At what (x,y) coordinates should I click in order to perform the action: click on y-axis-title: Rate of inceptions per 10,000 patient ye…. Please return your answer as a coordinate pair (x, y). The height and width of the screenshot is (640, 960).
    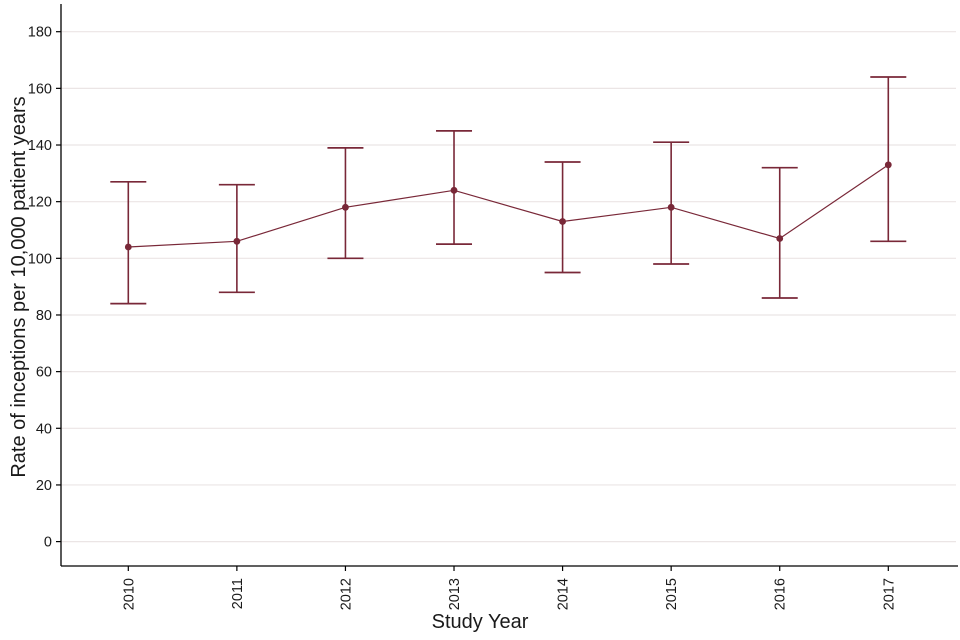
    Looking at the image, I should click on (19, 286).